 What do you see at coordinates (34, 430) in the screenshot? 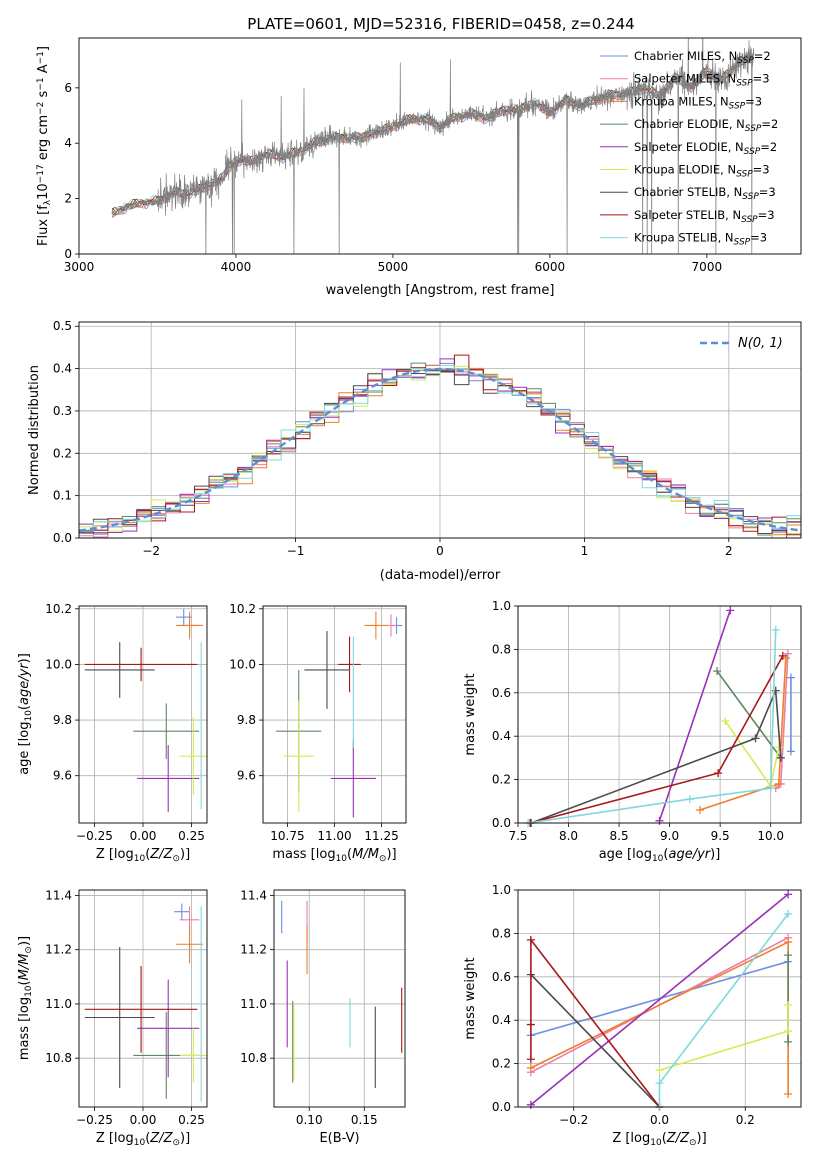
I see `residuals-ylabel: Normed distribution` at bounding box center [34, 430].